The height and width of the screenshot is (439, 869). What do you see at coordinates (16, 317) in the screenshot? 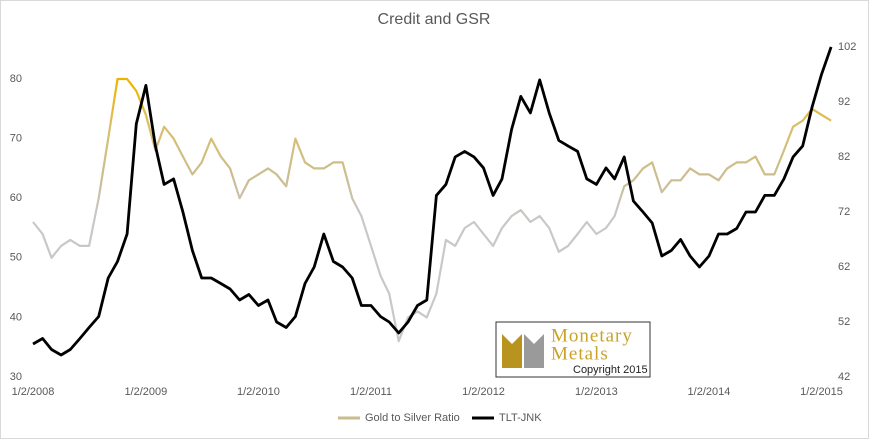
I see `y-tick-label: 40` at bounding box center [16, 317].